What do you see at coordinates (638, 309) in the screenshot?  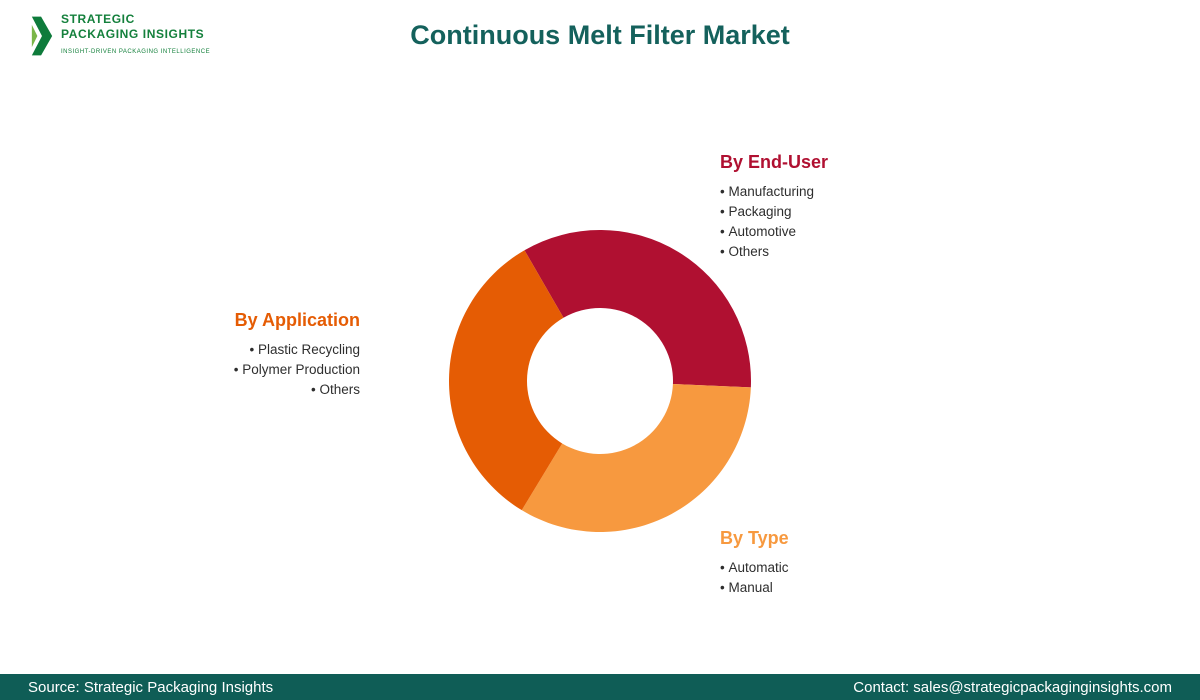 I see `donut-segment-by-end-user` at bounding box center [638, 309].